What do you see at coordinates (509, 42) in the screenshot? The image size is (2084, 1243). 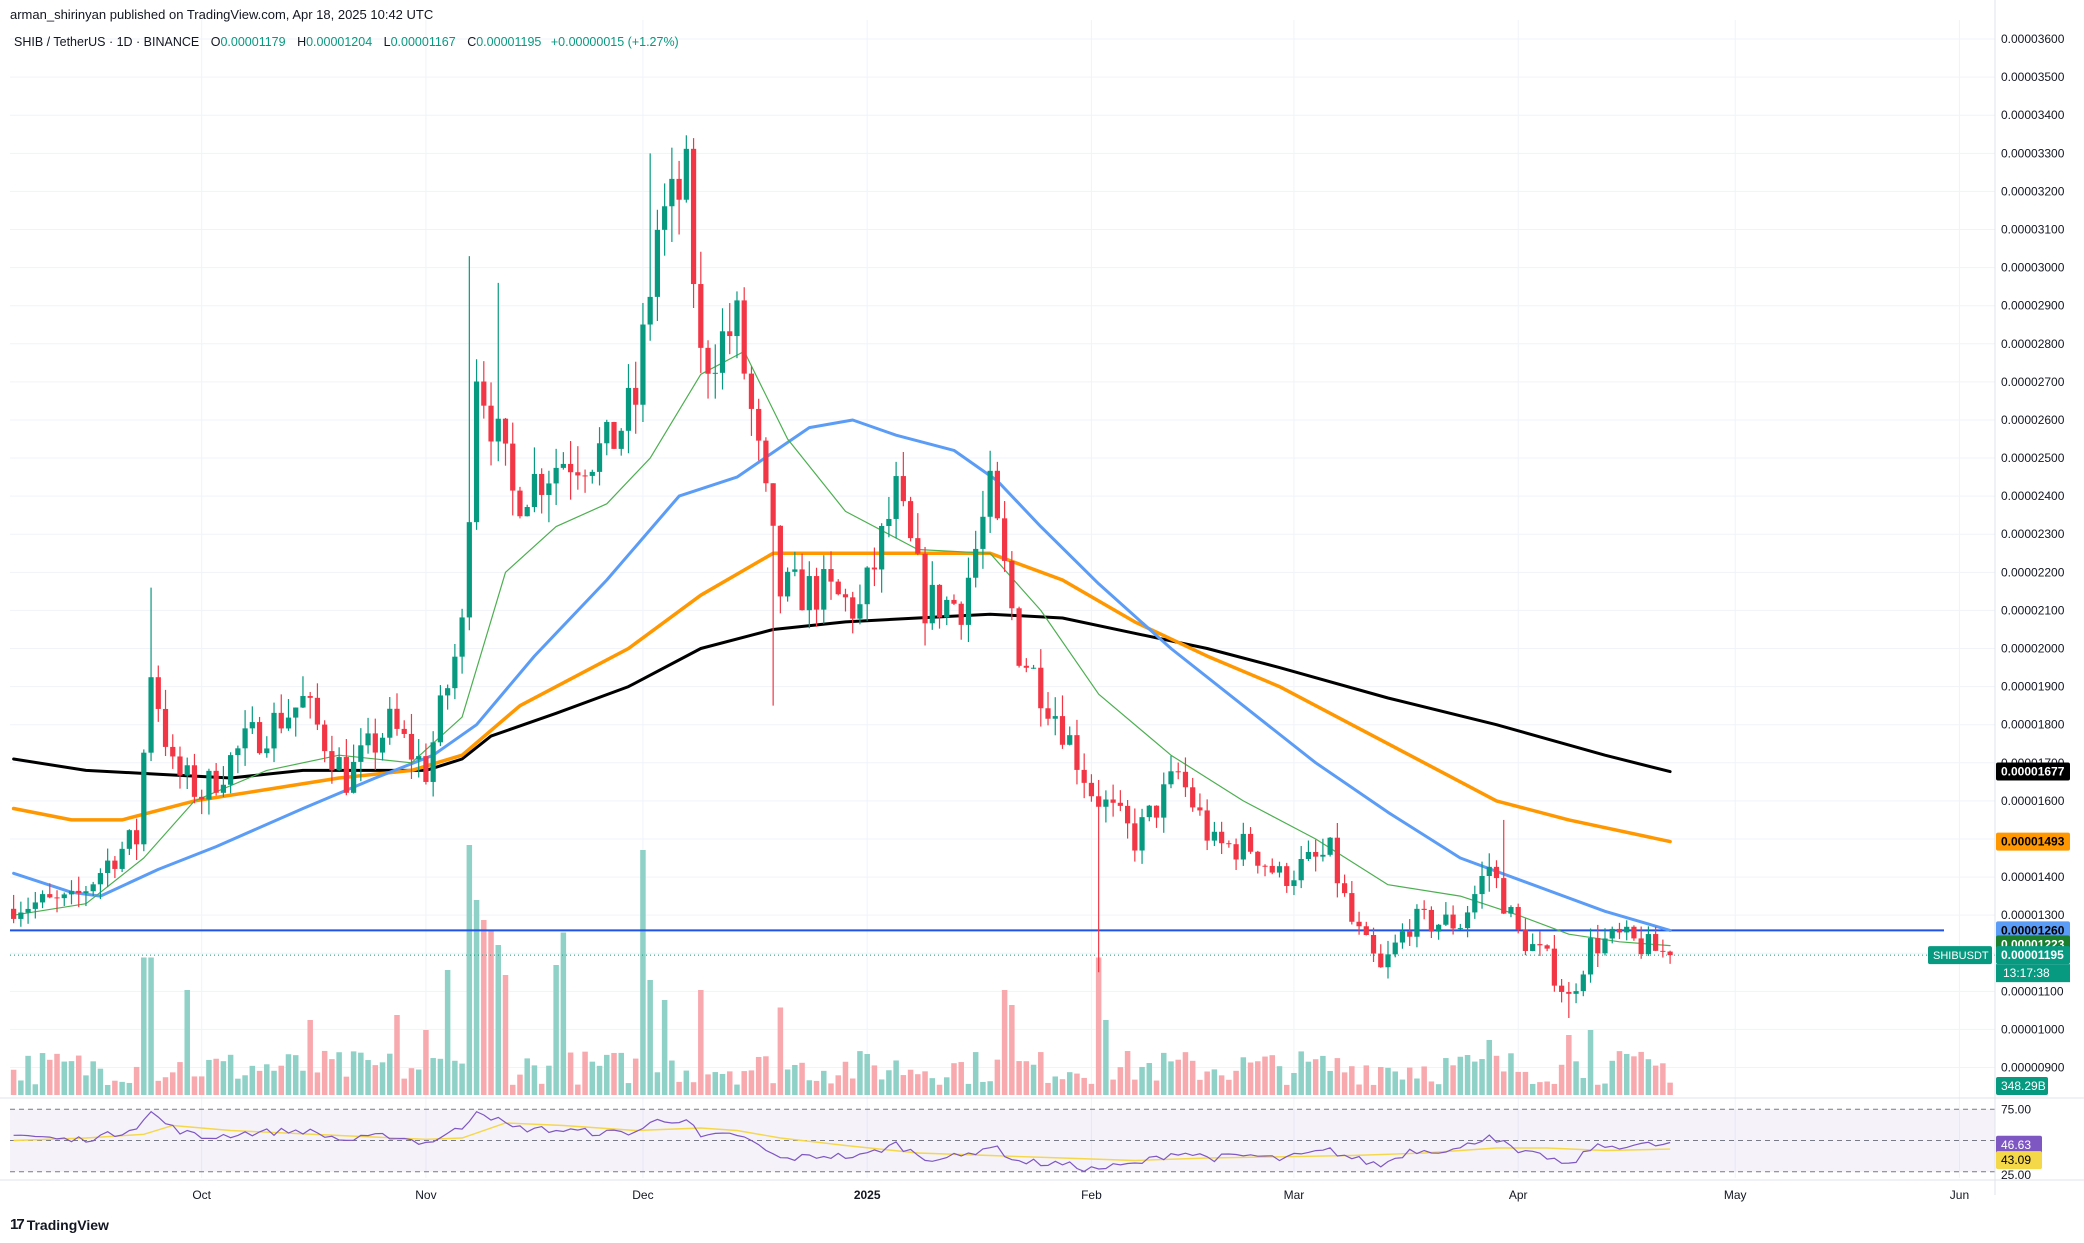 I see `close-value: 0.00001195` at bounding box center [509, 42].